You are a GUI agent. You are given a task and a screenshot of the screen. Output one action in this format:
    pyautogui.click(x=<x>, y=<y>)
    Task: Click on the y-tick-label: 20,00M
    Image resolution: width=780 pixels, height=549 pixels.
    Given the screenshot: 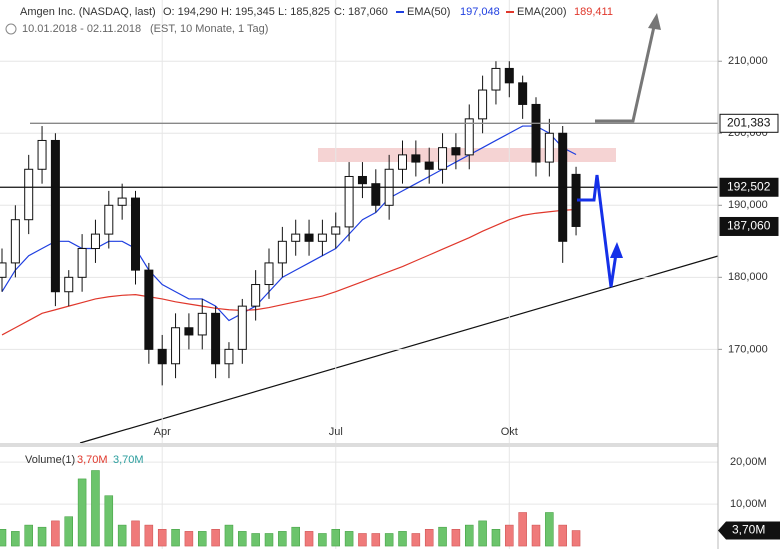 What is the action you would take?
    pyautogui.click(x=748, y=462)
    